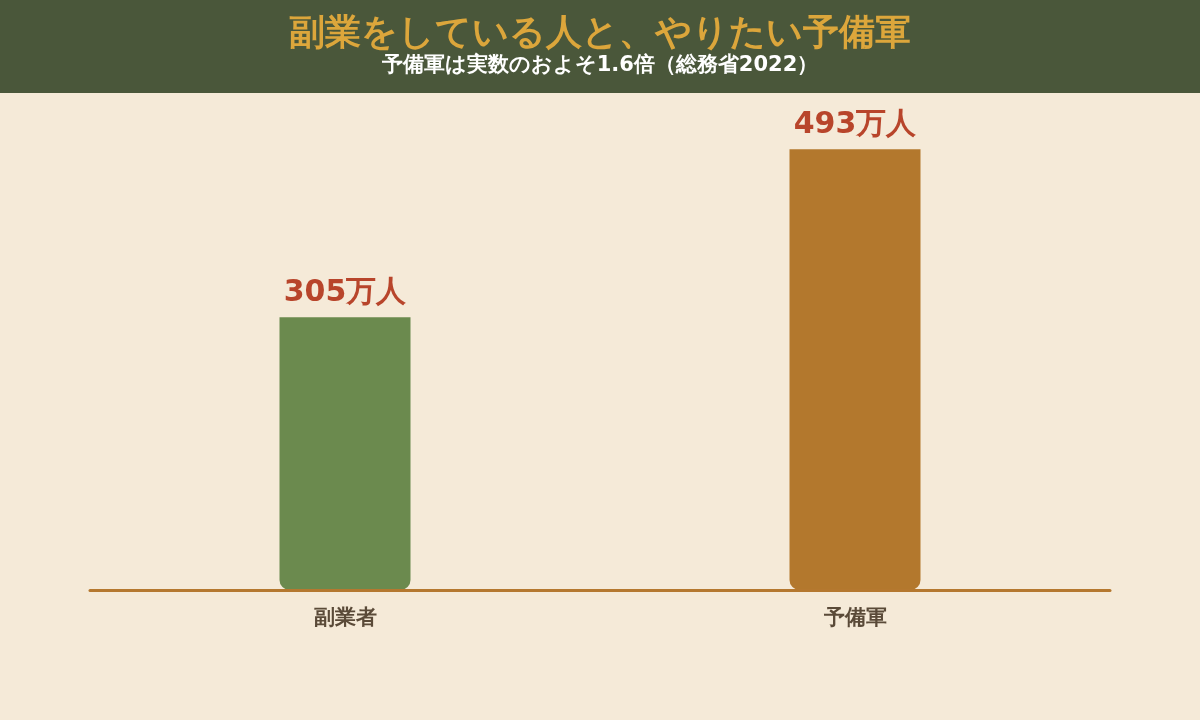 The width and height of the screenshot is (1200, 720). Describe the element at coordinates (854, 616) in the screenshot. I see `x-tick-label: 予備軍` at that location.